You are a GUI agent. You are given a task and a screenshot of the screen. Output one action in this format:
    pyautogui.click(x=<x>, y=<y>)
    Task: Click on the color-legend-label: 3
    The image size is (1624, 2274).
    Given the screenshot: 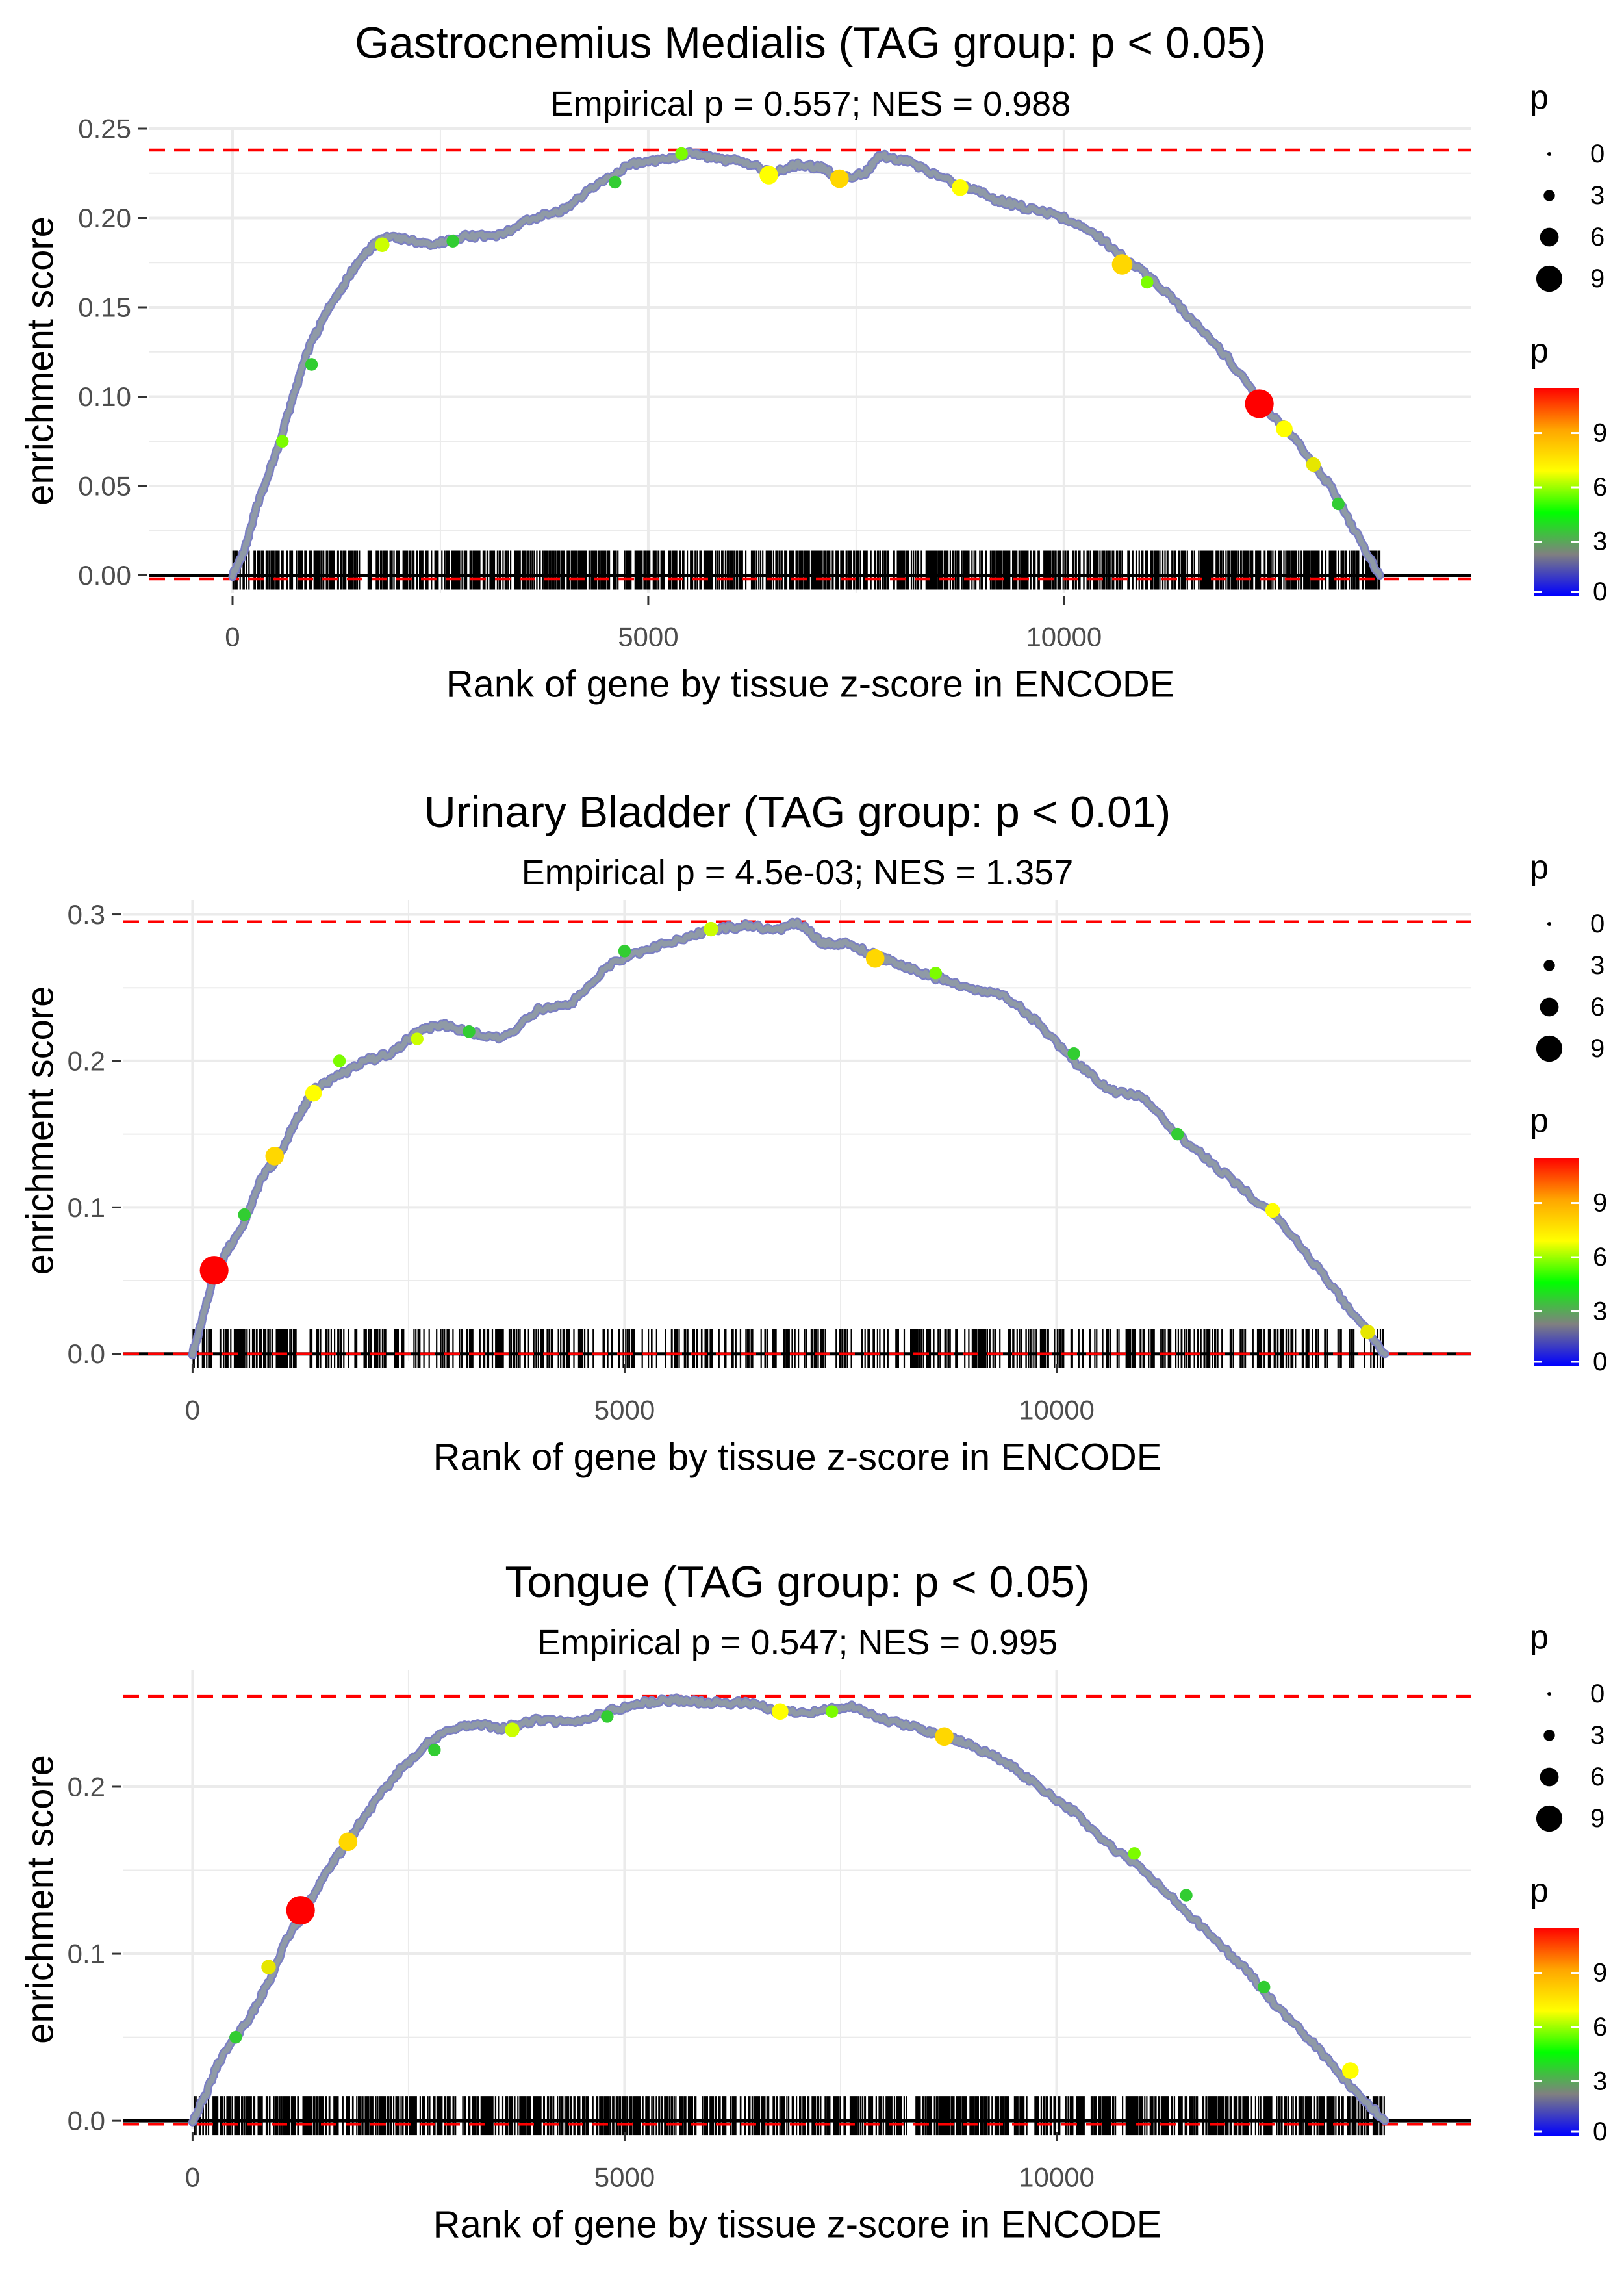 What is the action you would take?
    pyautogui.click(x=1600, y=1311)
    